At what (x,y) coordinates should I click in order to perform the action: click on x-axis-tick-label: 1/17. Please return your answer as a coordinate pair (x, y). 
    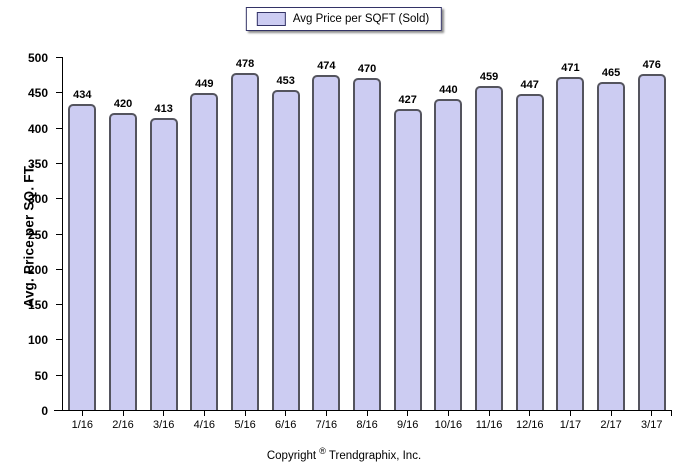
    Looking at the image, I should click on (570, 425).